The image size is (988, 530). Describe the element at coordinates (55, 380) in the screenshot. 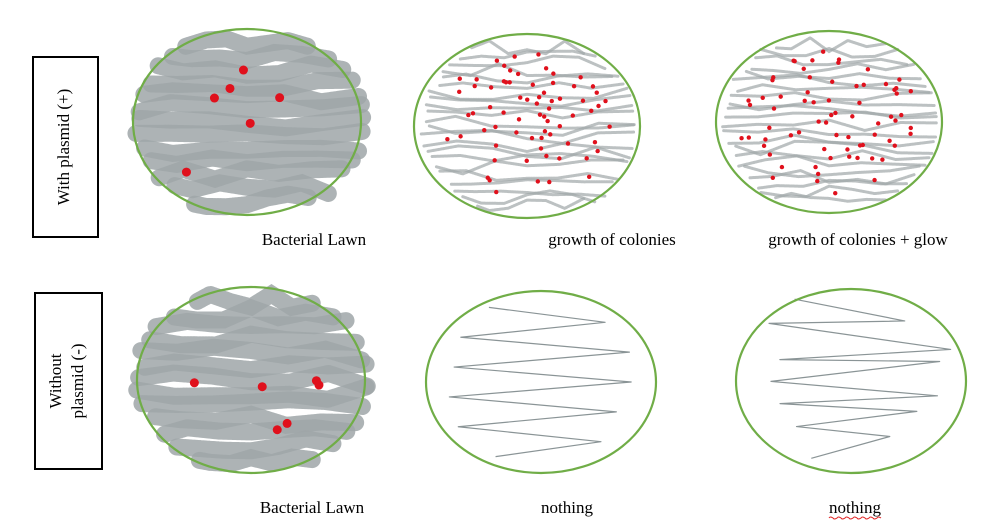

I see `row-label: Without` at that location.